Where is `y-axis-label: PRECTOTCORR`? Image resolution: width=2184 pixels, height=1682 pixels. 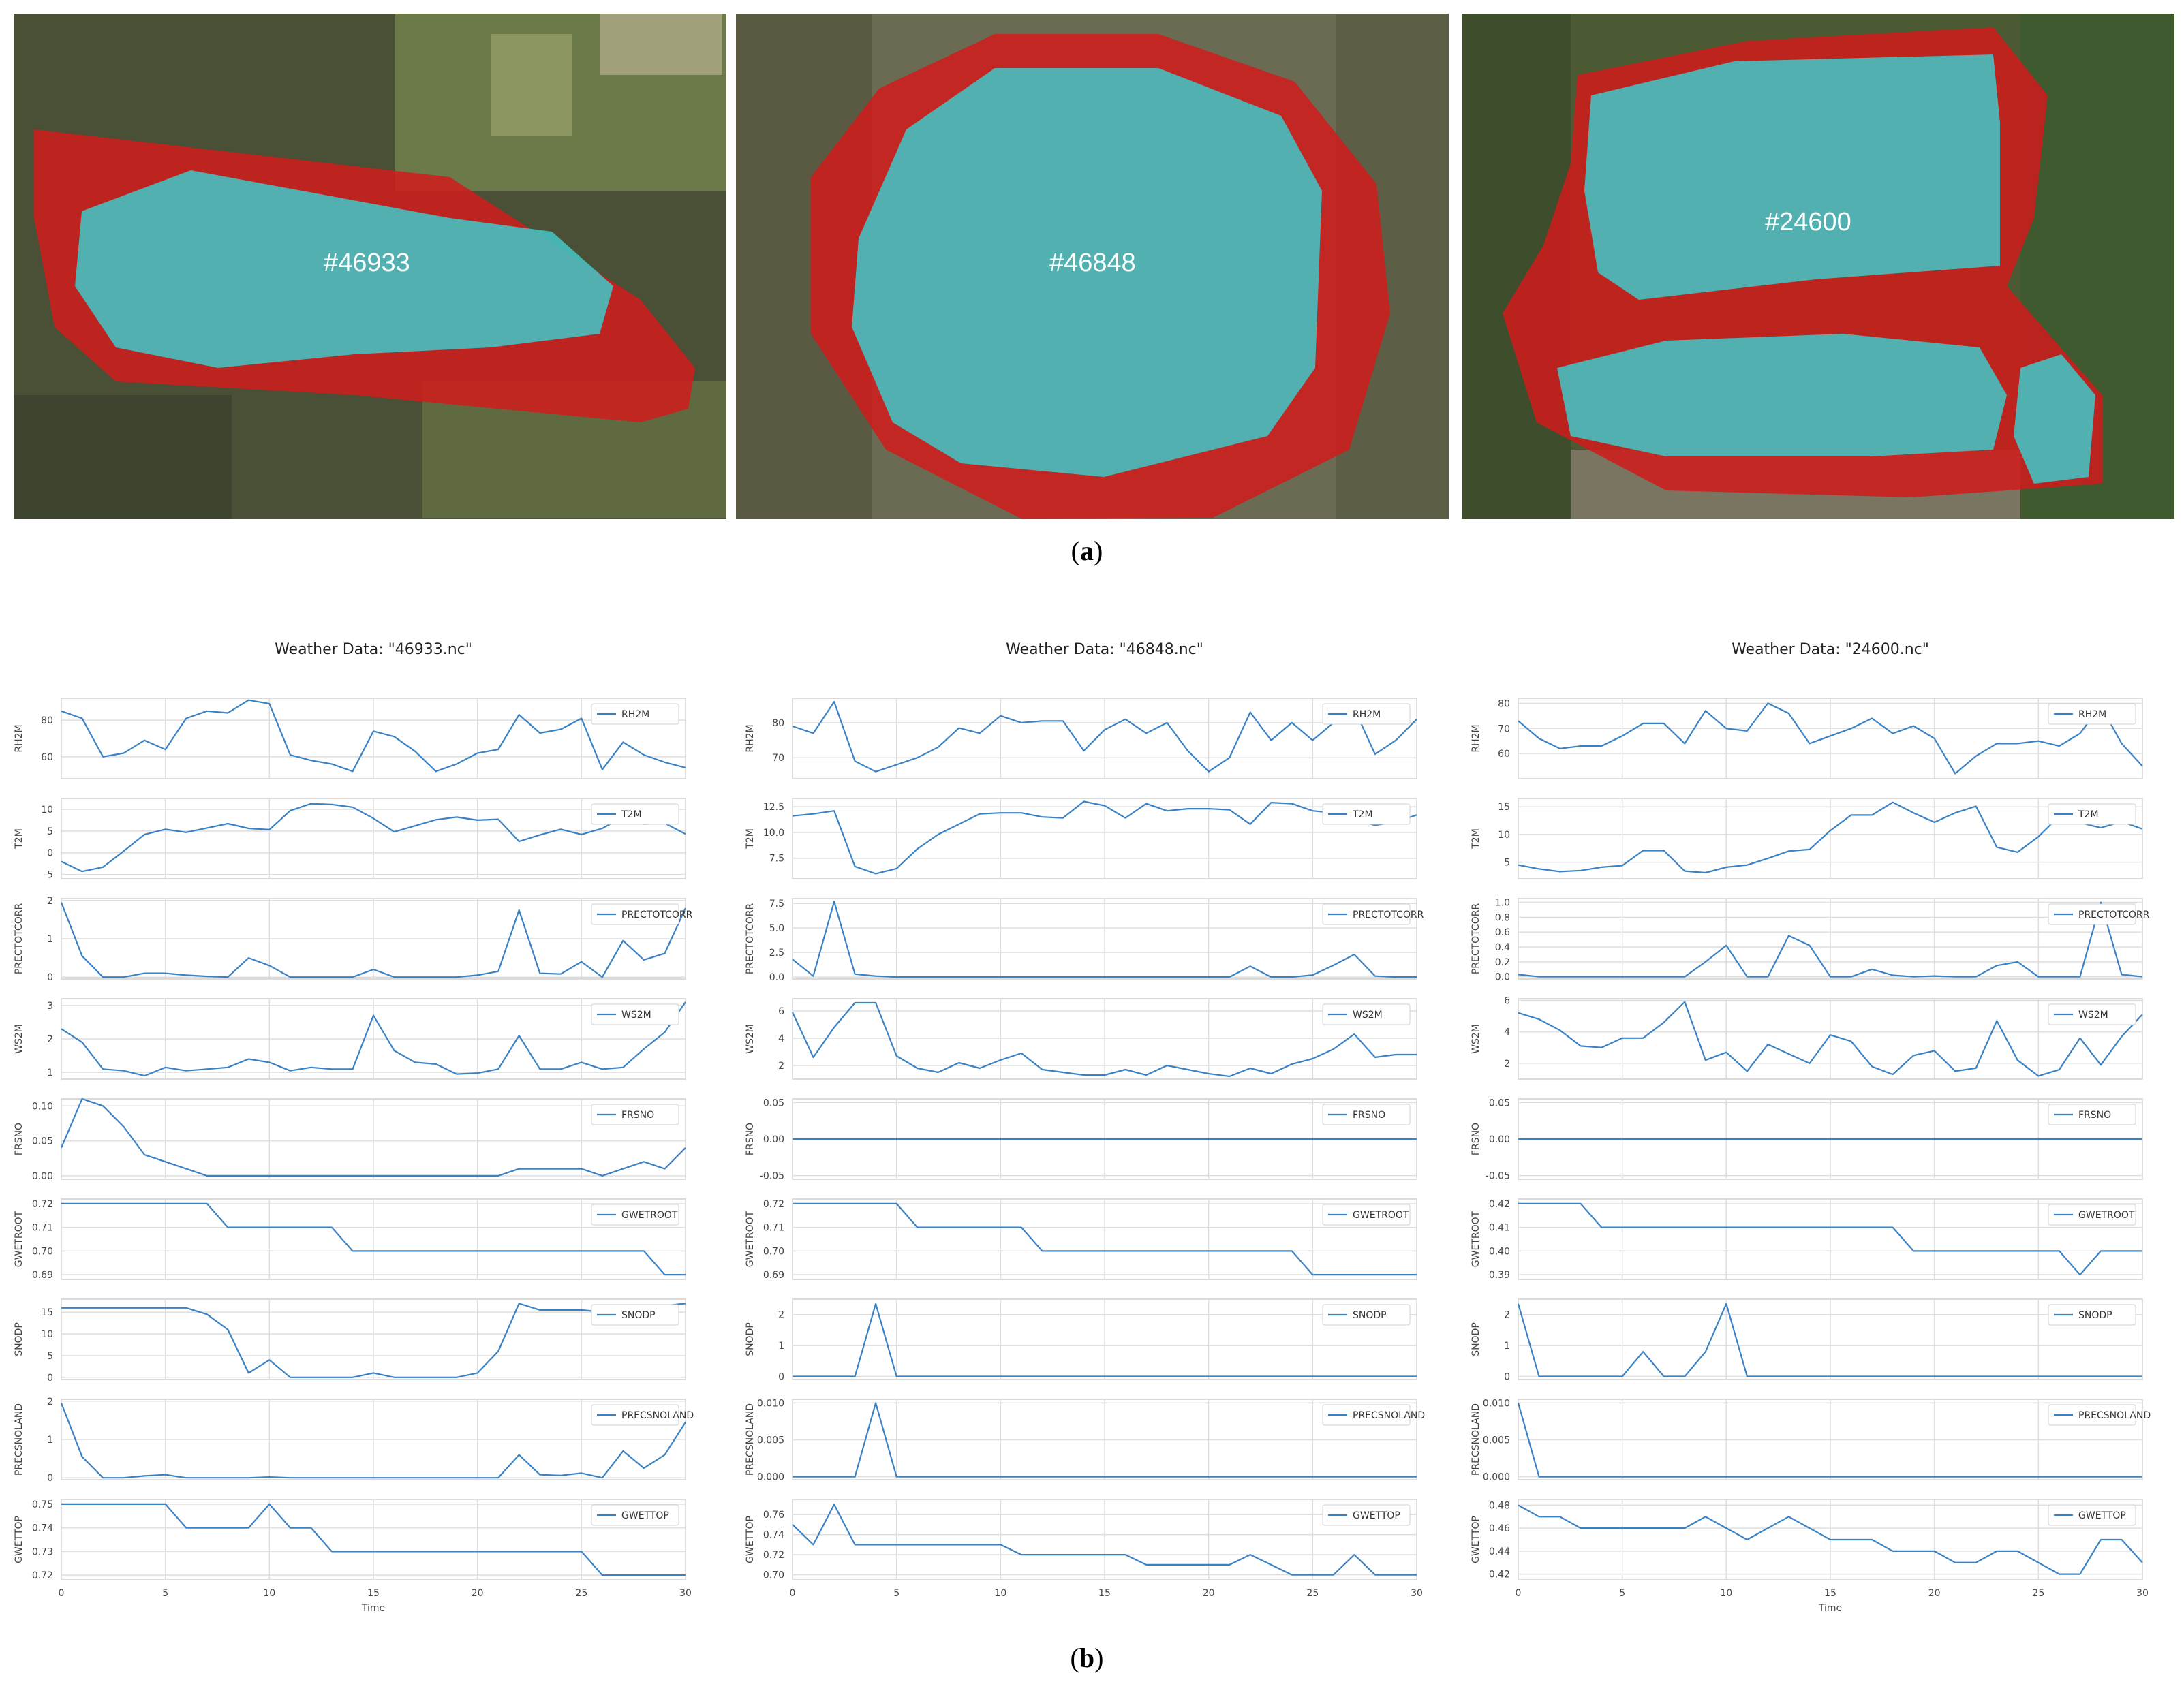 y-axis-label: PRECTOTCORR is located at coordinates (750, 939).